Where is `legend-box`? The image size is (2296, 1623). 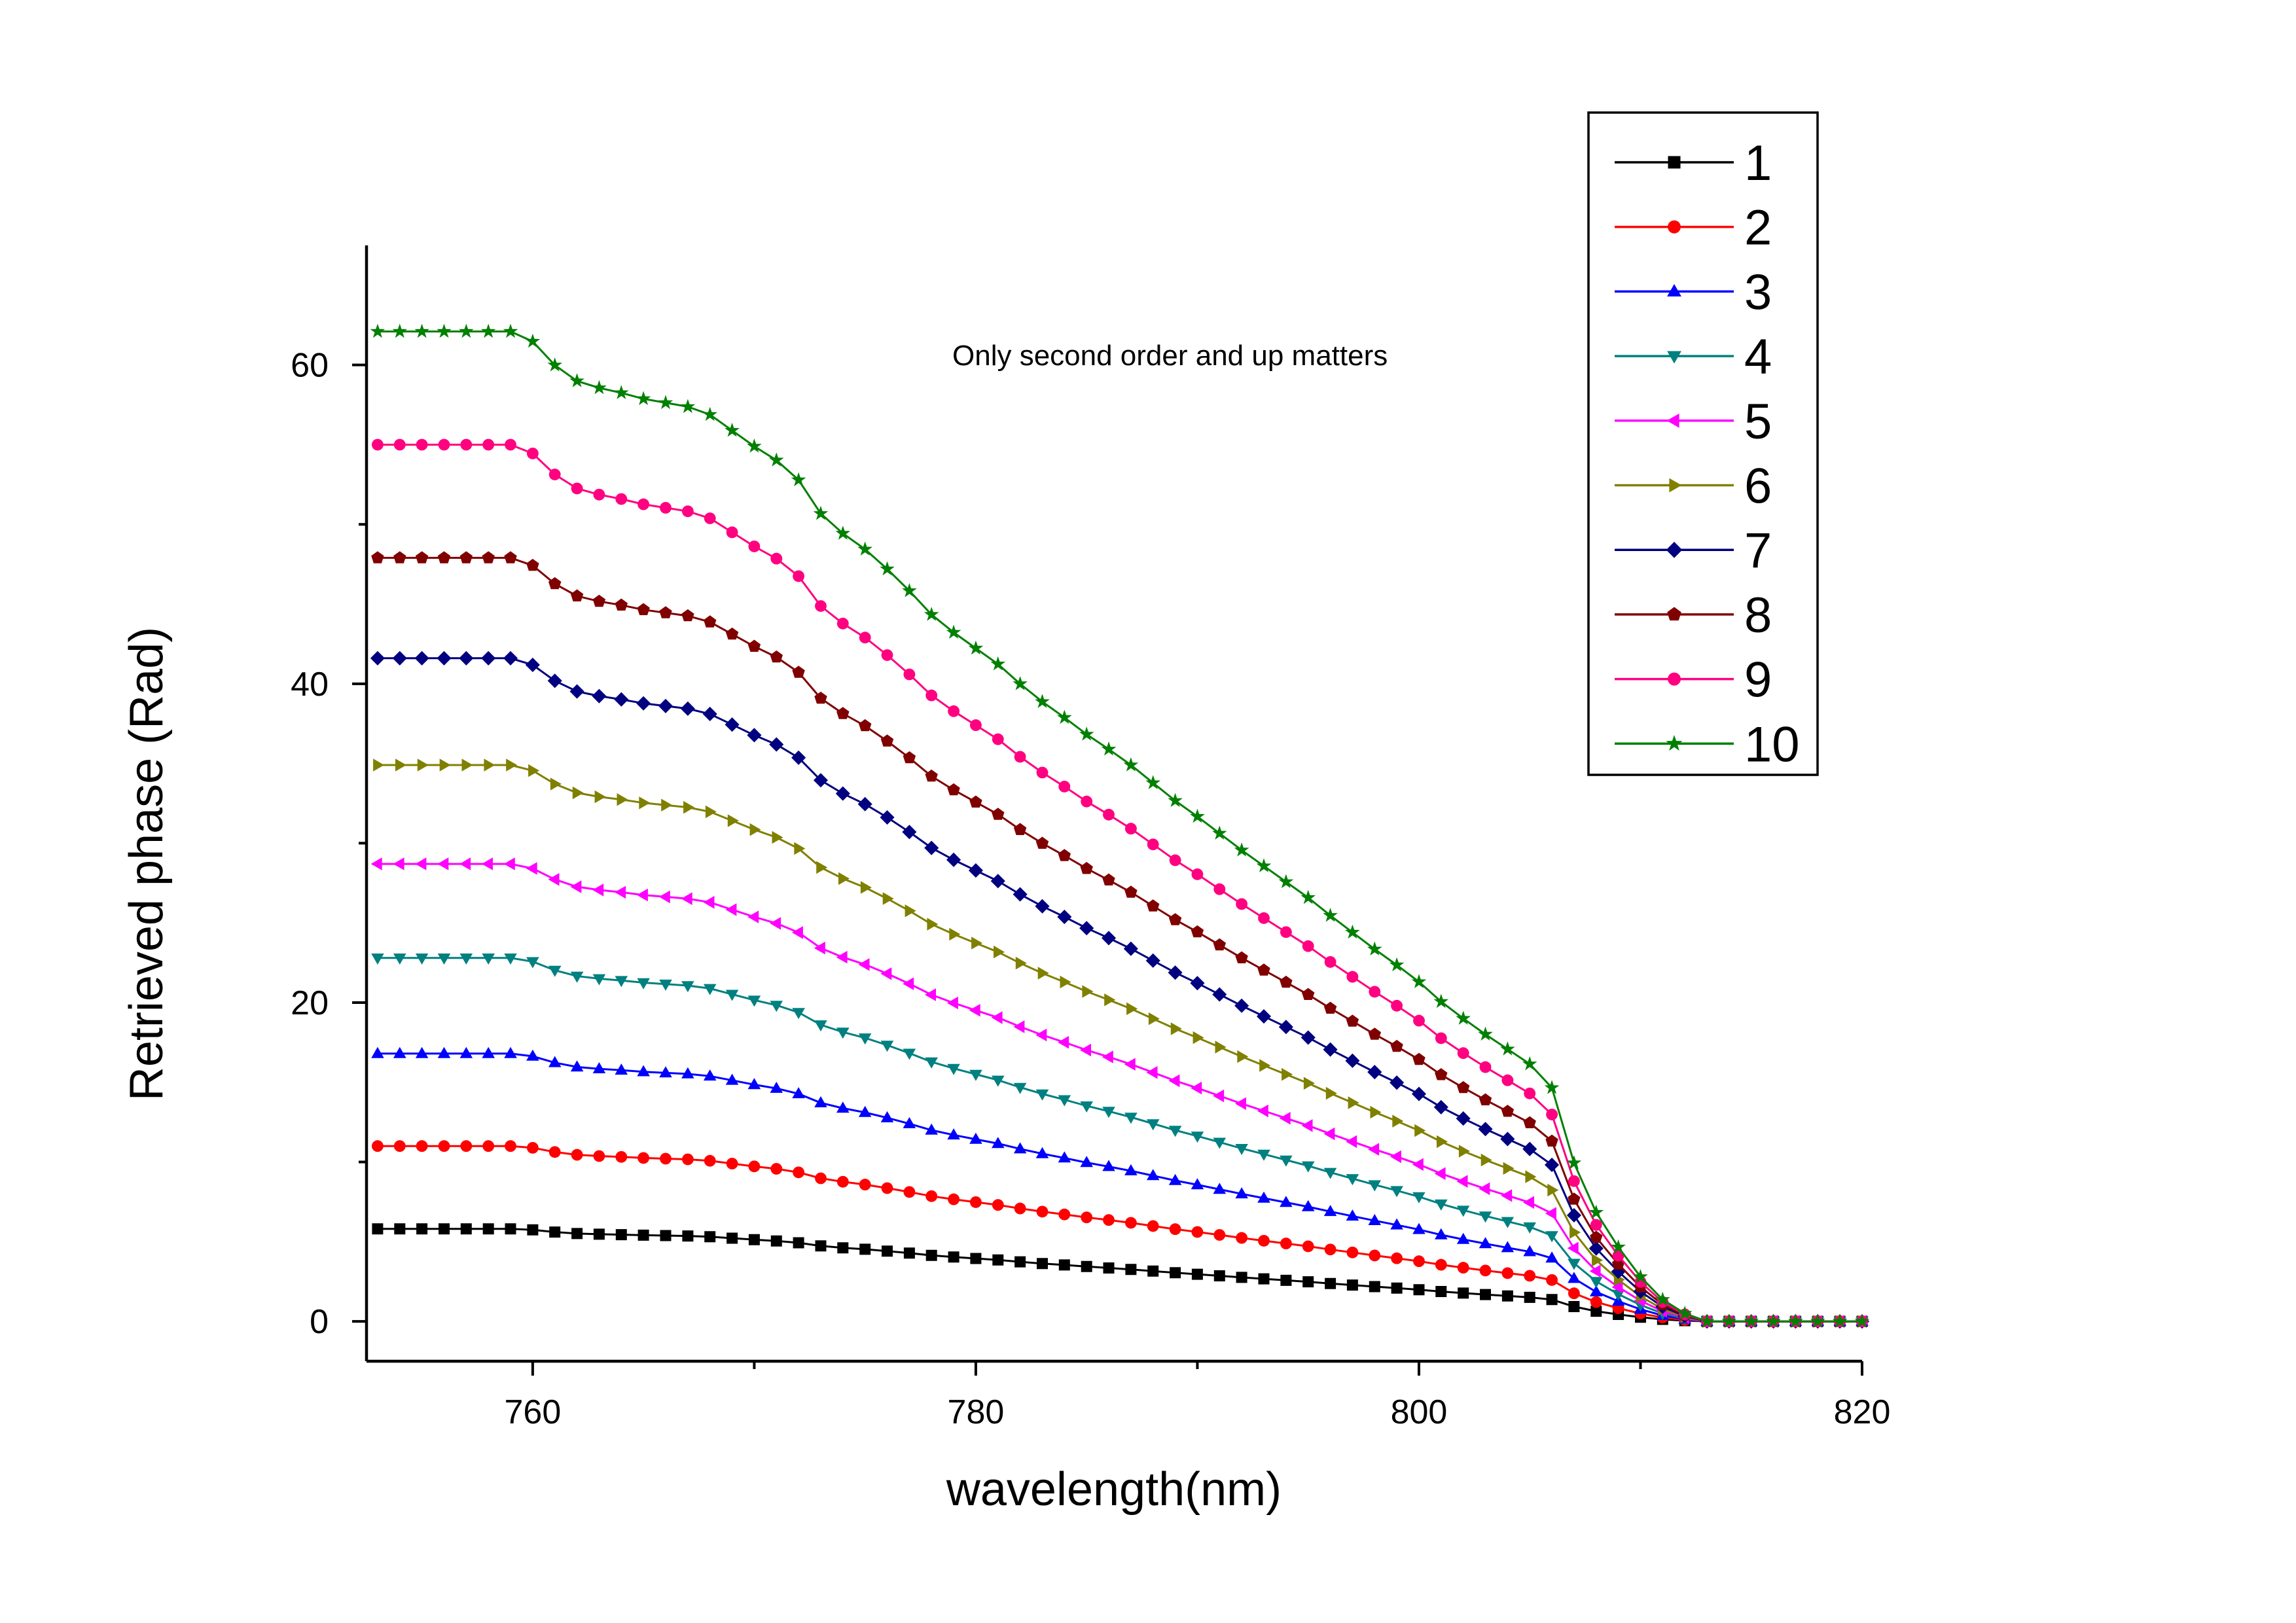
legend-box is located at coordinates (1703, 444).